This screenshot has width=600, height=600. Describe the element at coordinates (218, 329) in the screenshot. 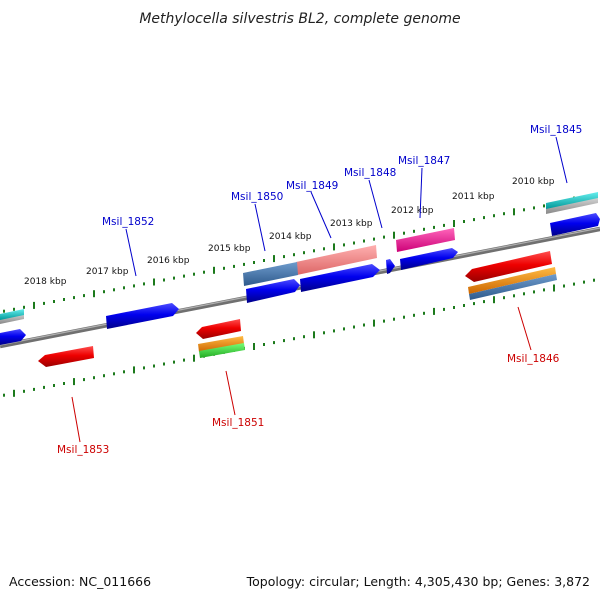

I see `gene-msil-1851-cds` at that location.